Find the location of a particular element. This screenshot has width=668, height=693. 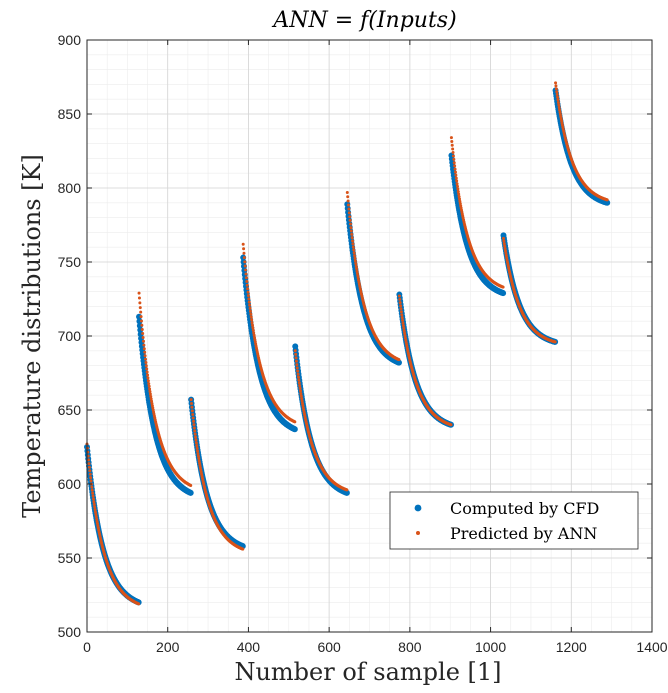

y-tick-label: 850 is located at coordinates (70, 114).